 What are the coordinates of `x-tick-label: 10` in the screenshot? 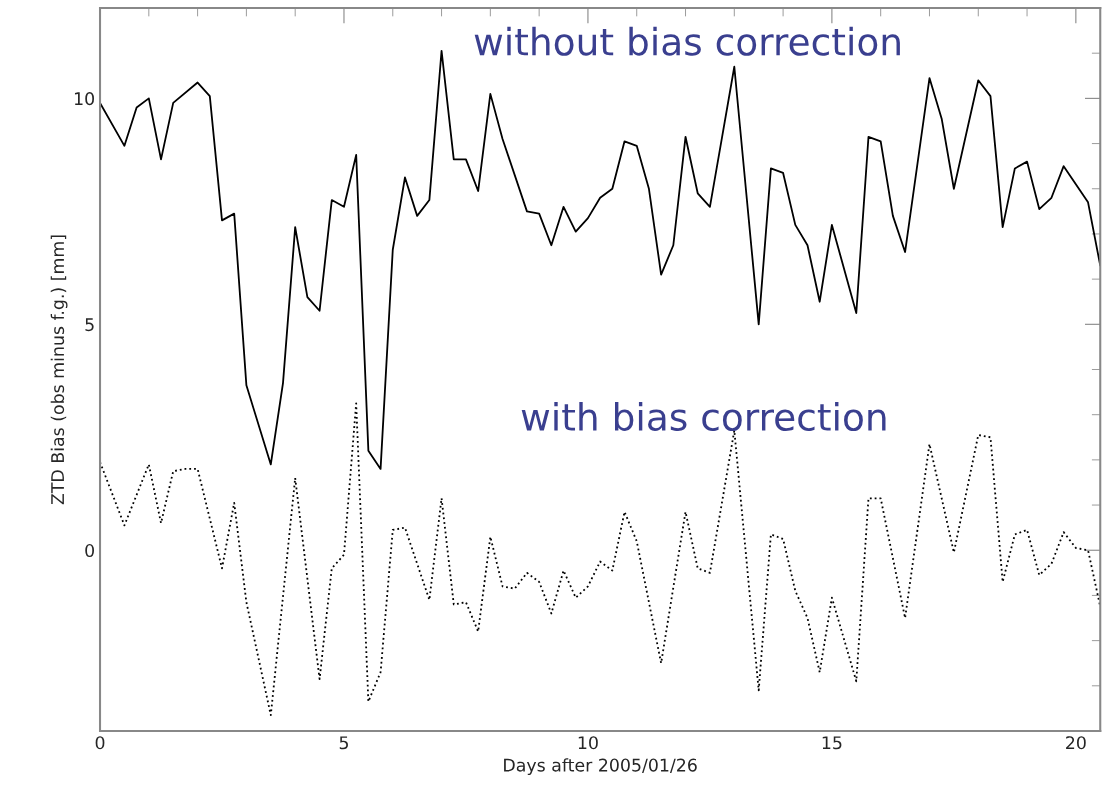 It's located at (588, 743).